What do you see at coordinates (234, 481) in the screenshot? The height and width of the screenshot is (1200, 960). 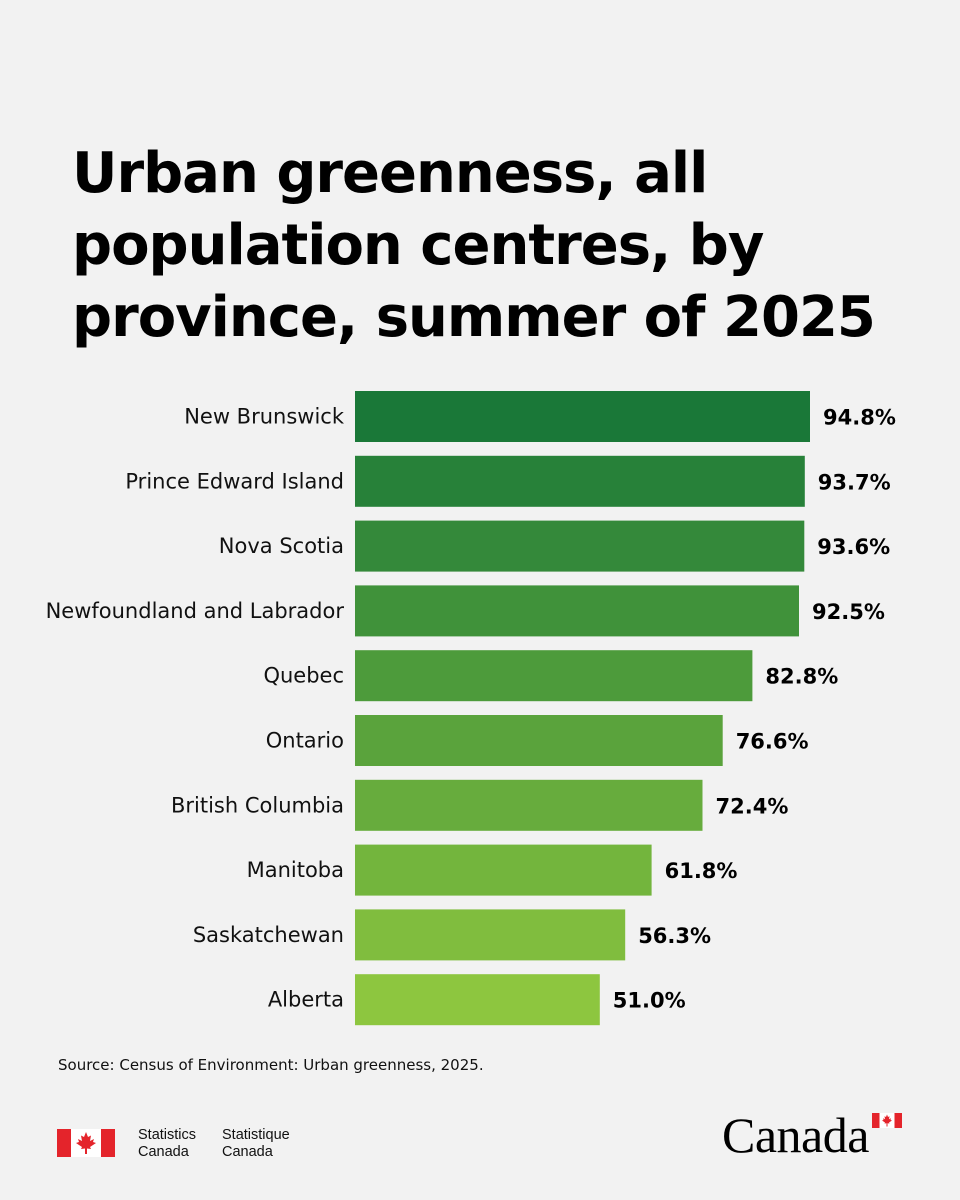 I see `category-label: Prince Edward Island` at bounding box center [234, 481].